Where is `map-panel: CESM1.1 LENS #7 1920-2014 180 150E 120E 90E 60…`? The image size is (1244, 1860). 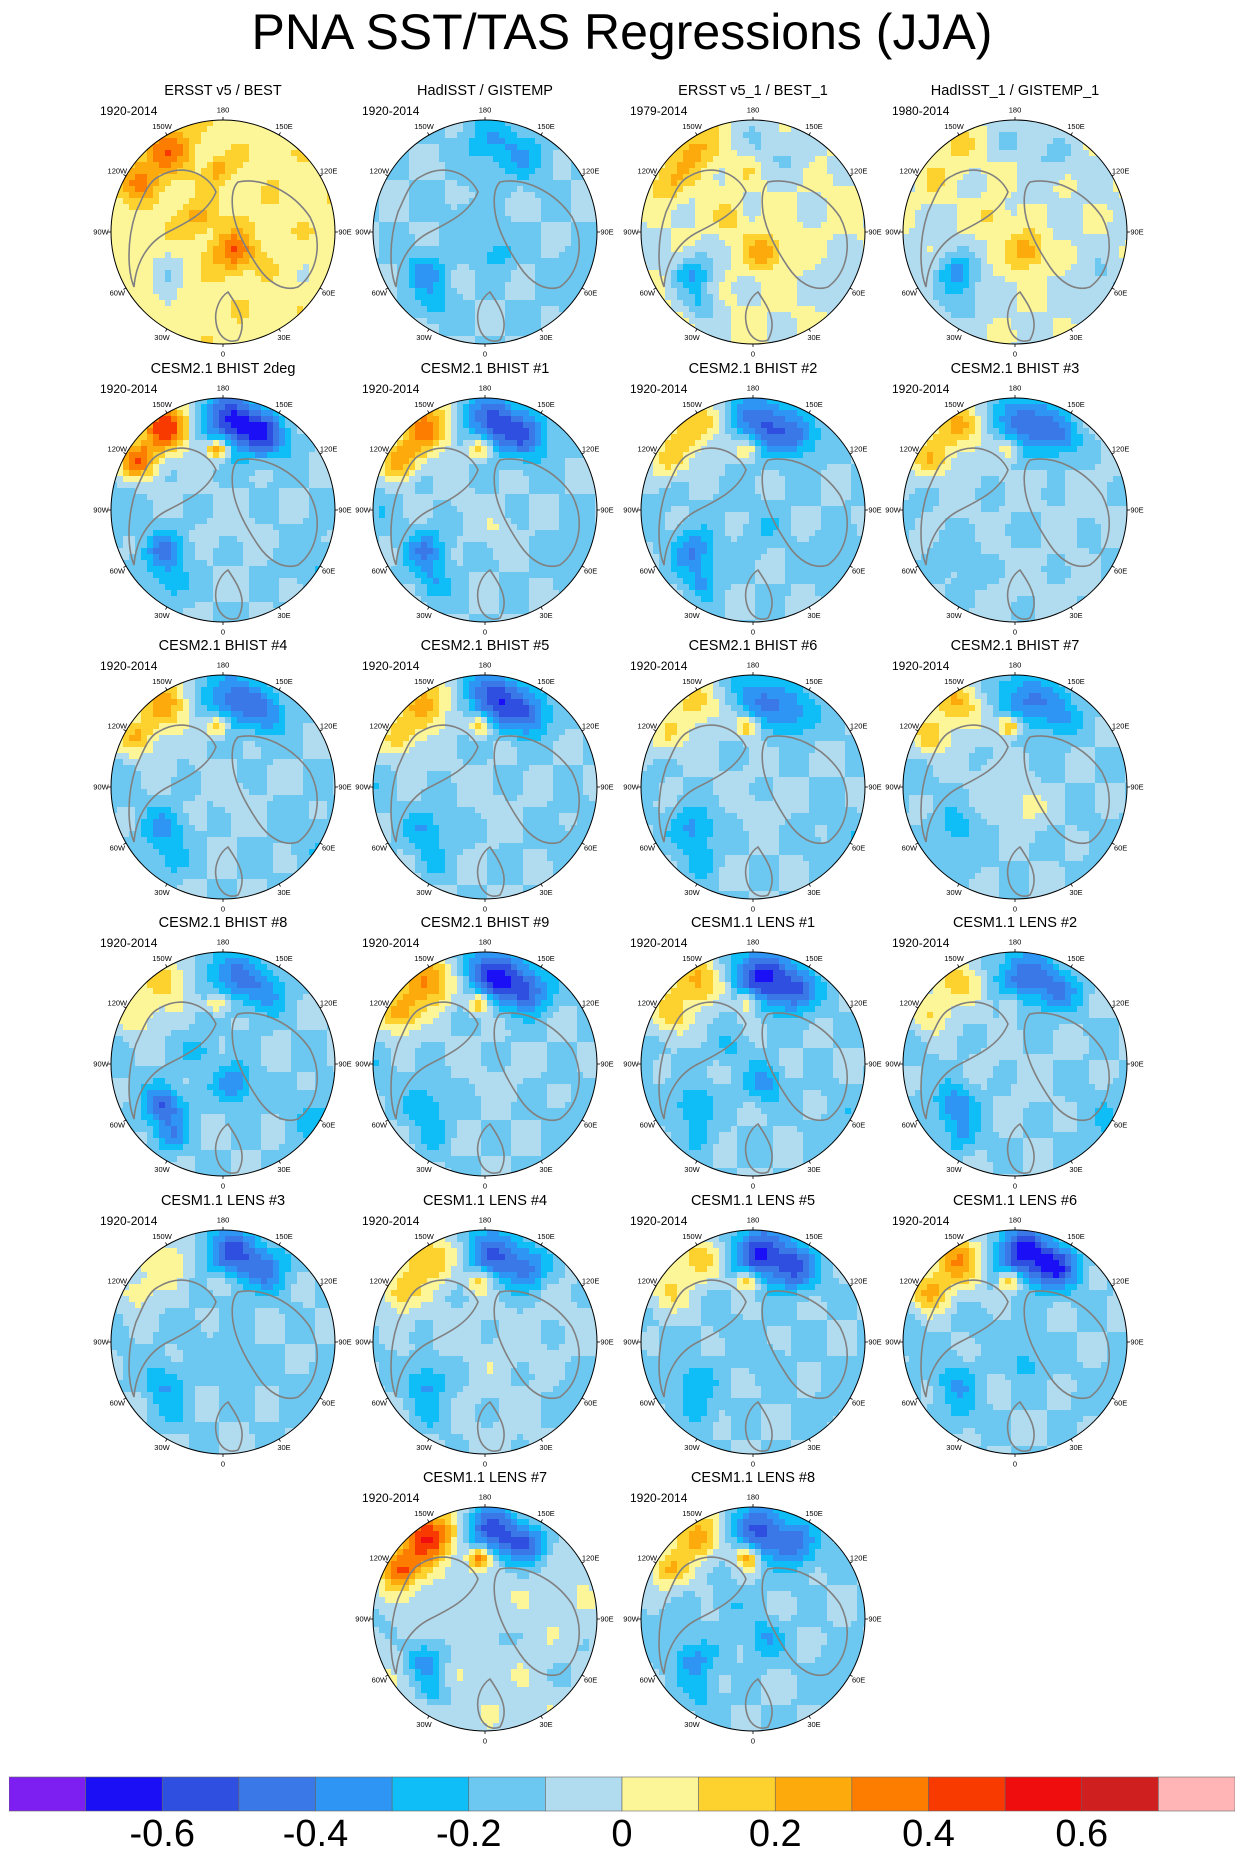 map-panel: CESM1.1 LENS #7 1920-2014 180 150E 120E 90E 60… is located at coordinates (485, 1607).